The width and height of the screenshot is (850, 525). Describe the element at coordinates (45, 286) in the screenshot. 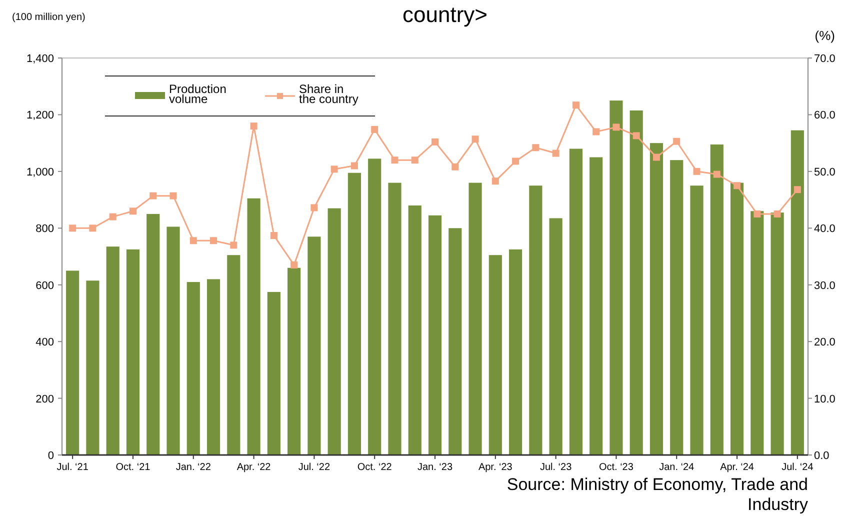

I see `y-tick-label: 600` at that location.